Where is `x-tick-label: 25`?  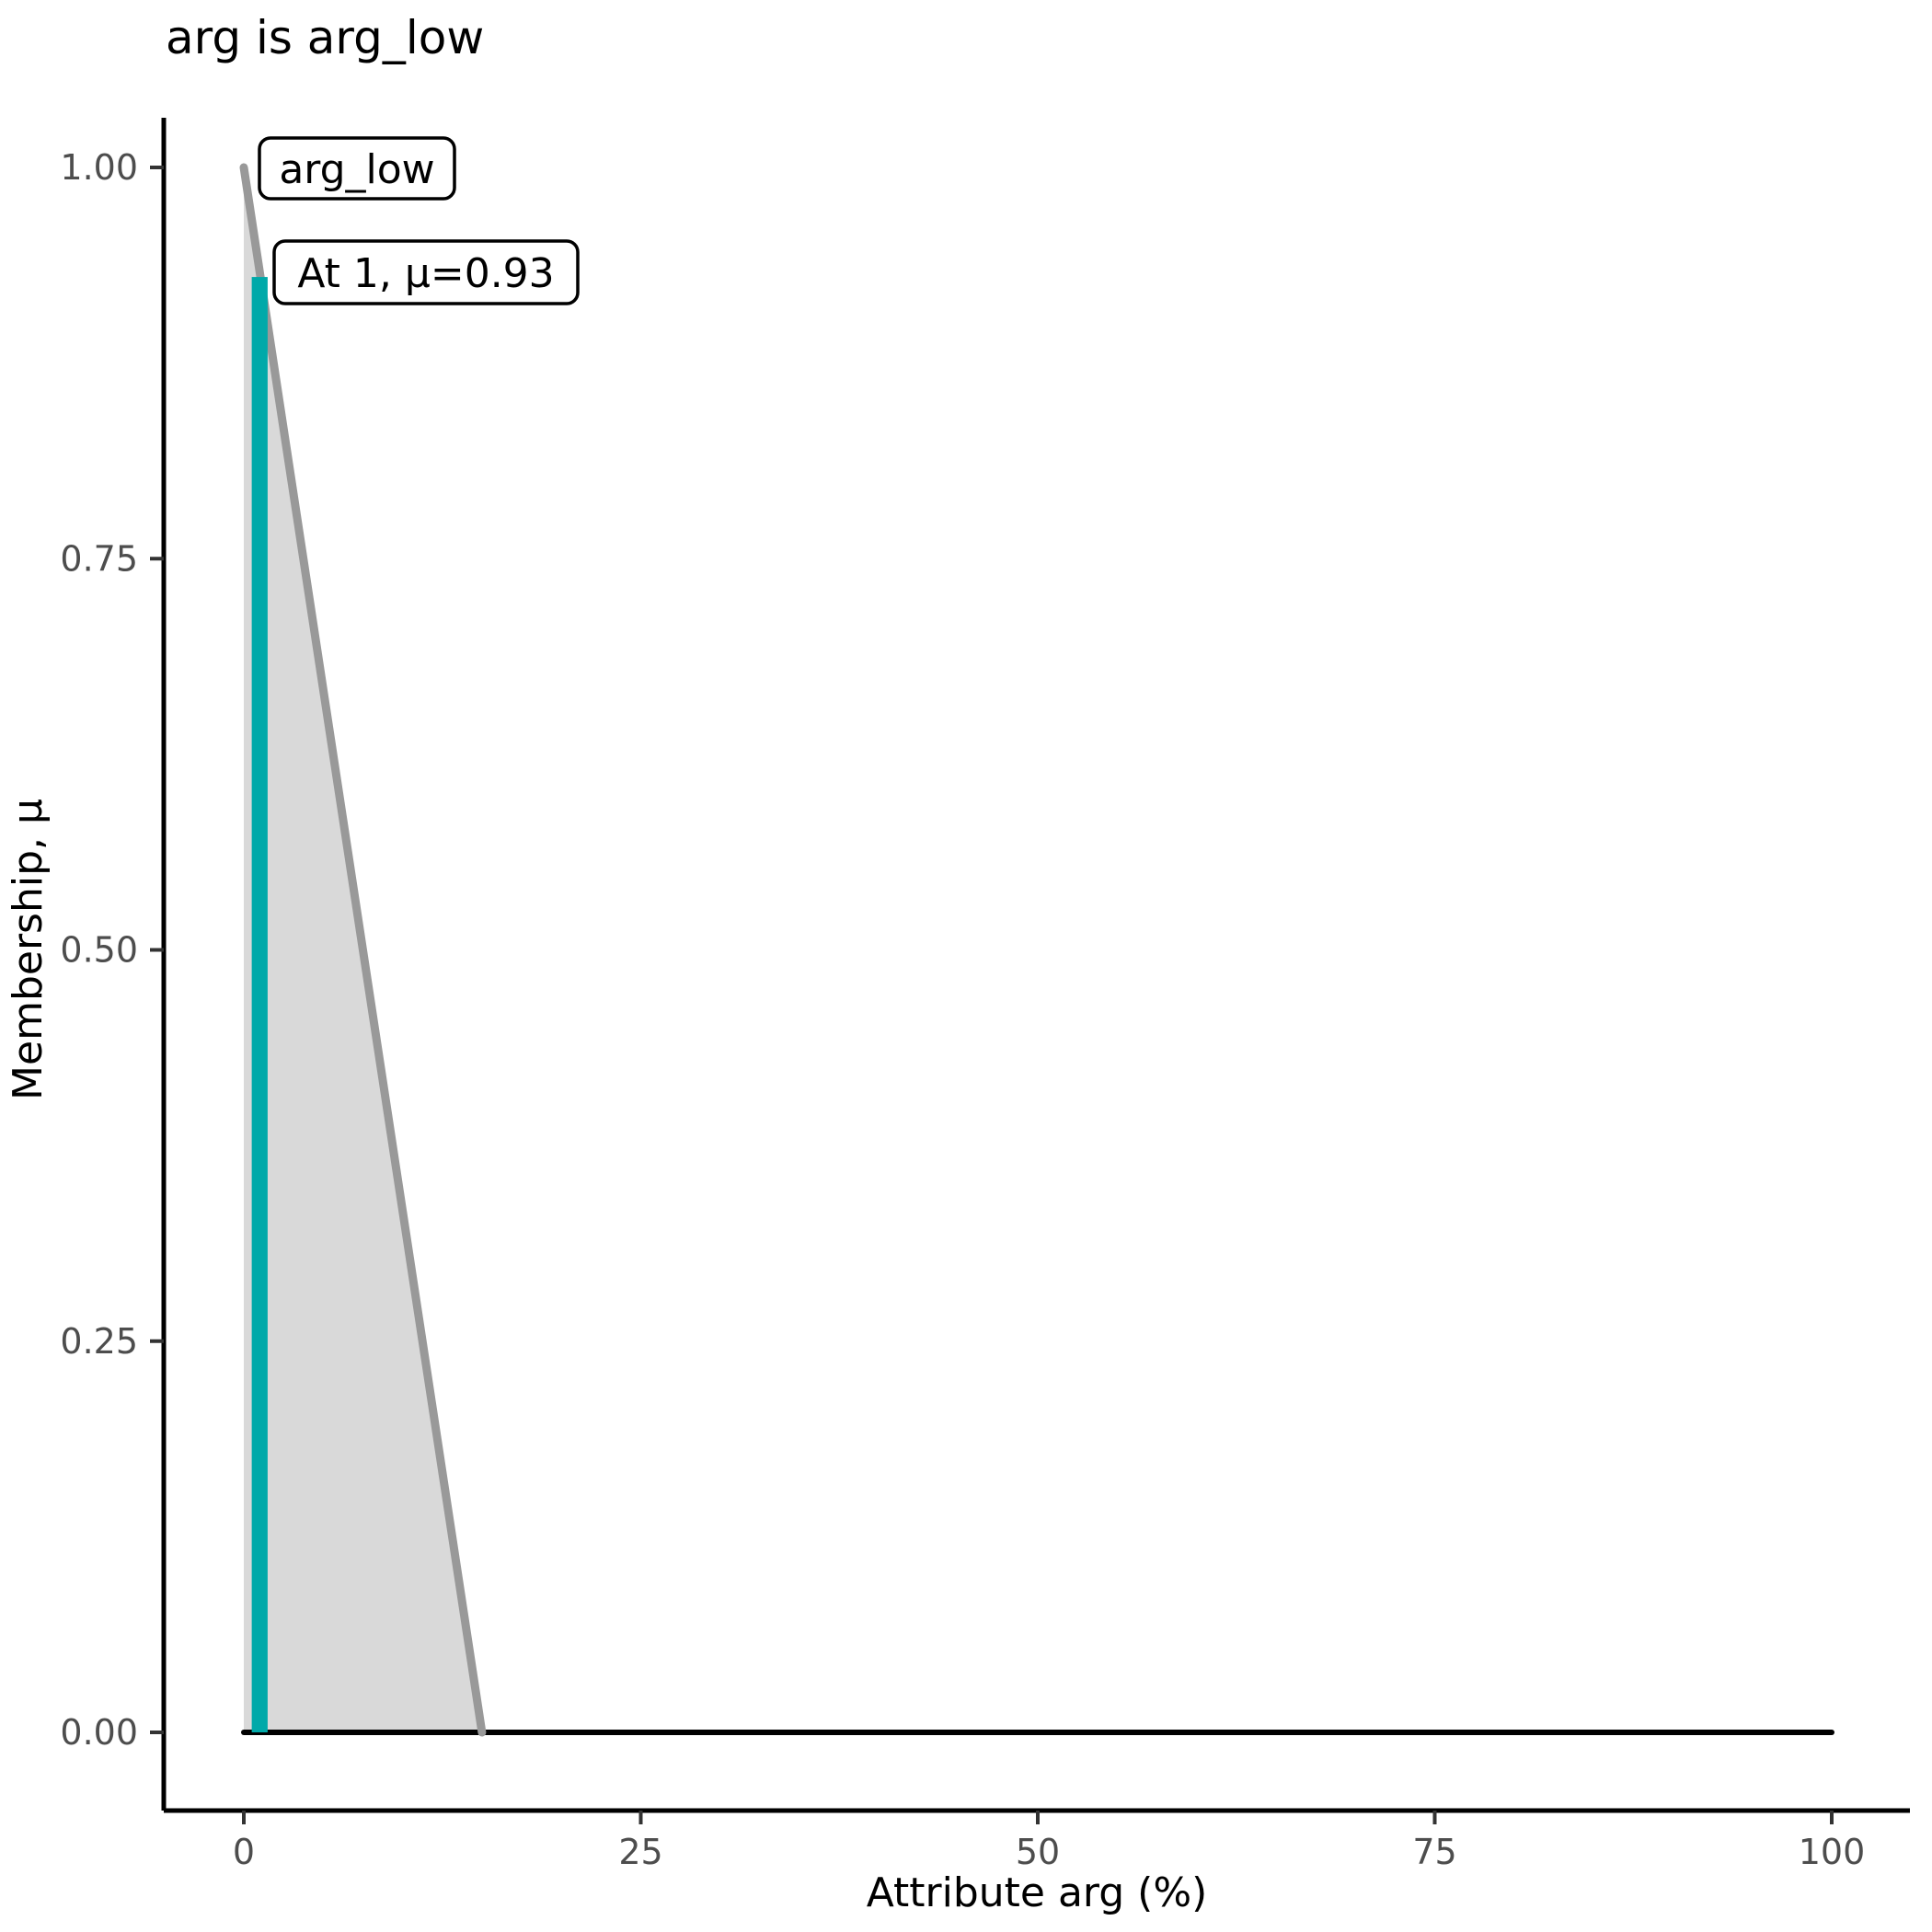
x-tick-label: 25 is located at coordinates (640, 1852).